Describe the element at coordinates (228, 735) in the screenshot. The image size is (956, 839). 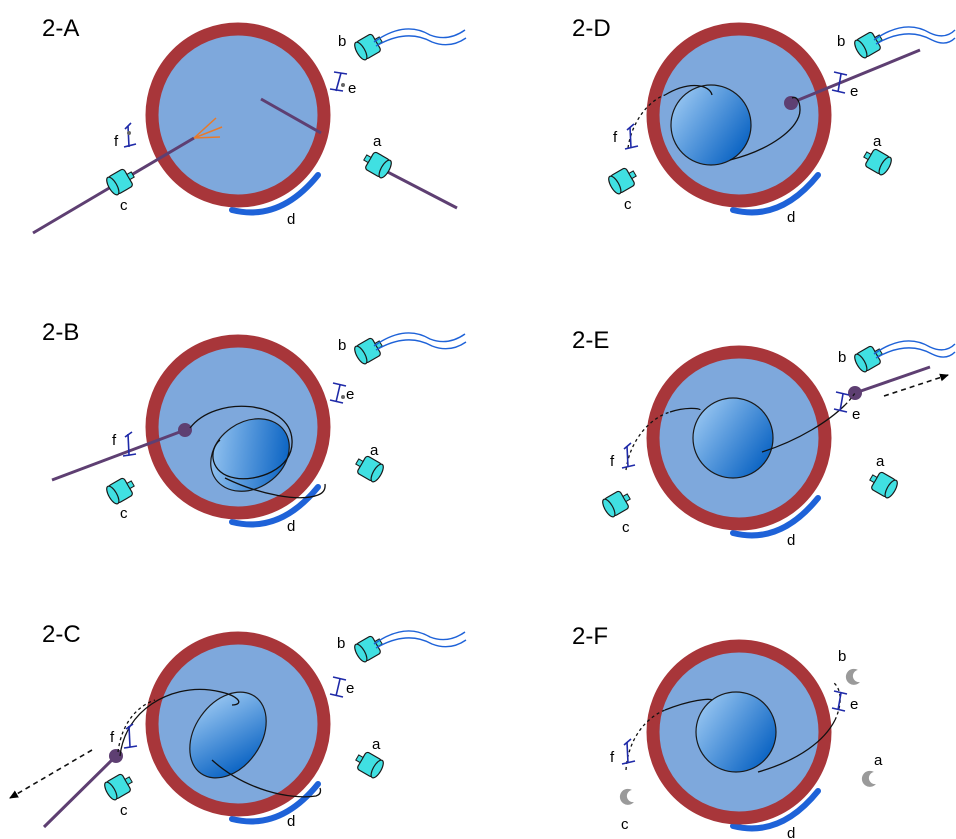
I see `dislocated-lens` at that location.